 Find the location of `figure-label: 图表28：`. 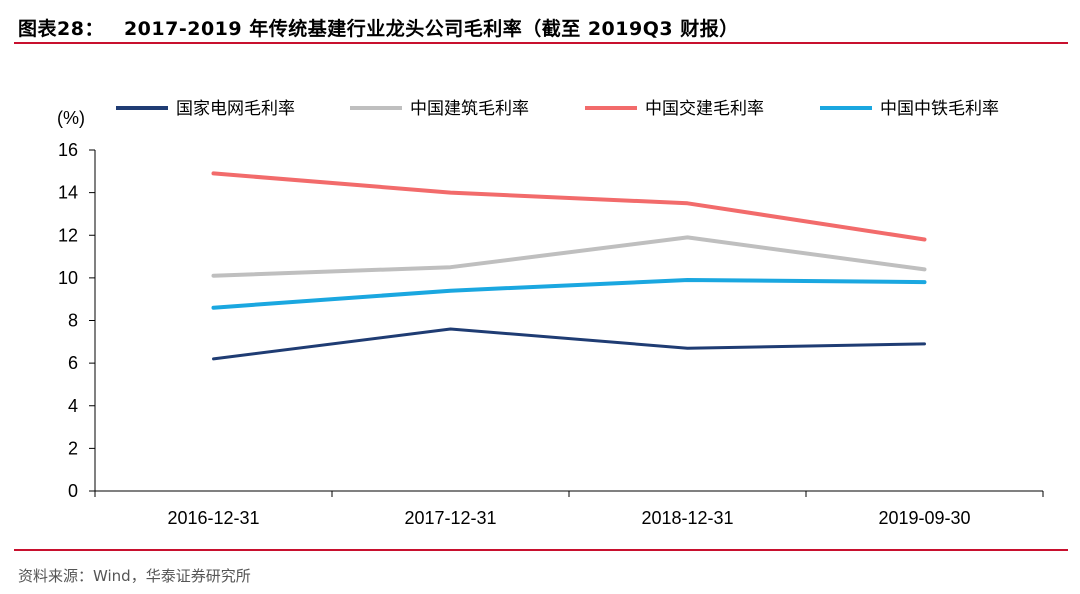

figure-label: 图表28： is located at coordinates (61, 29).